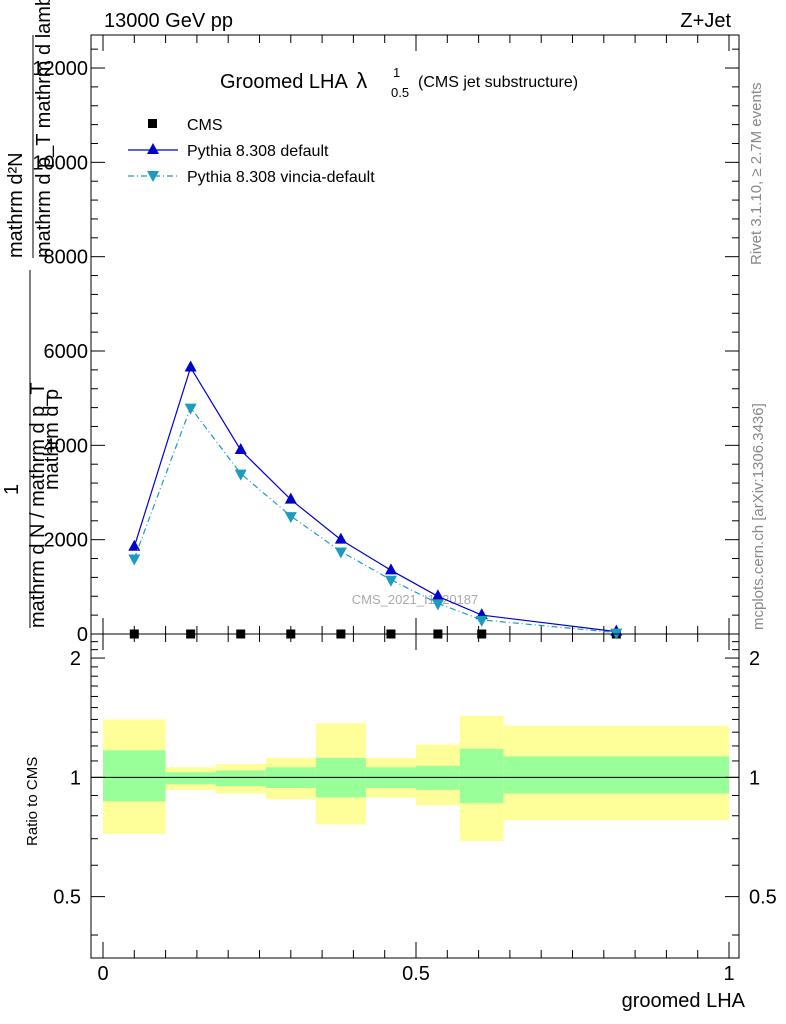 Image resolution: width=786 pixels, height=1024 pixels. What do you see at coordinates (205, 125) in the screenshot?
I see `legend-label-cms: CMS` at bounding box center [205, 125].